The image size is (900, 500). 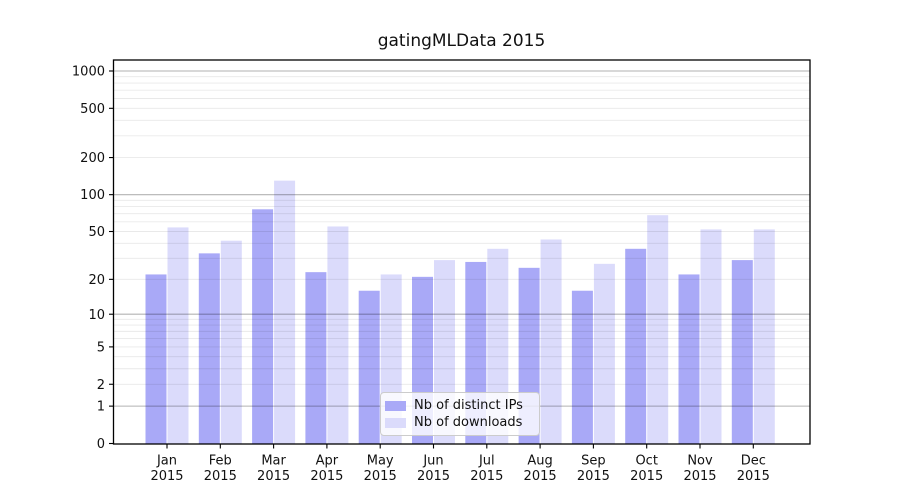 What do you see at coordinates (101, 385) in the screenshot?
I see `y-tick-label: 2` at bounding box center [101, 385].